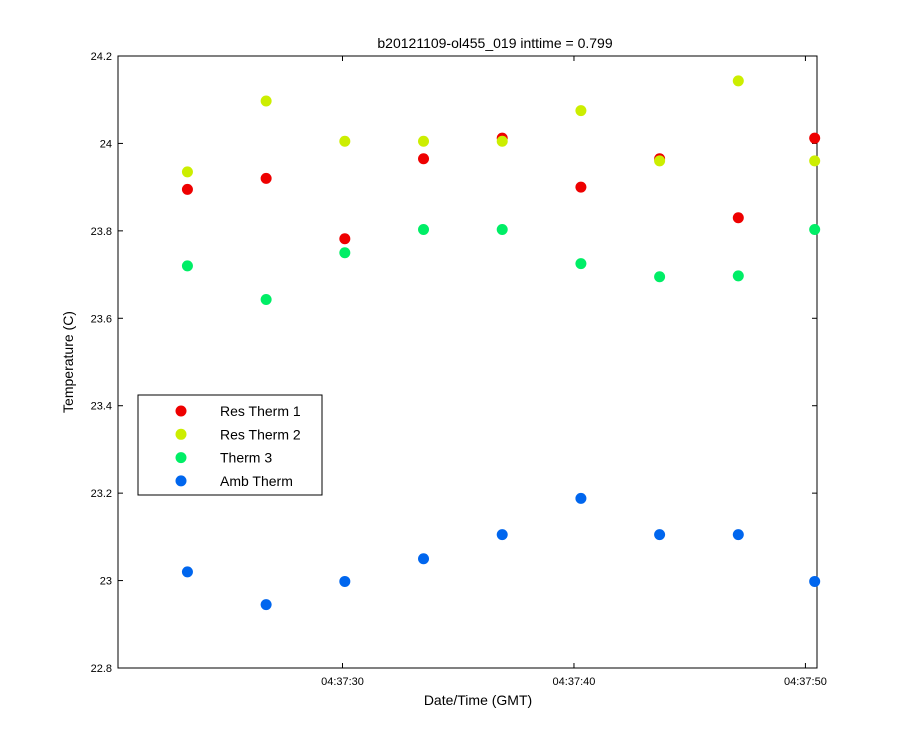 The width and height of the screenshot is (900, 750). What do you see at coordinates (246, 458) in the screenshot?
I see `legend-entry: Therm 3` at bounding box center [246, 458].